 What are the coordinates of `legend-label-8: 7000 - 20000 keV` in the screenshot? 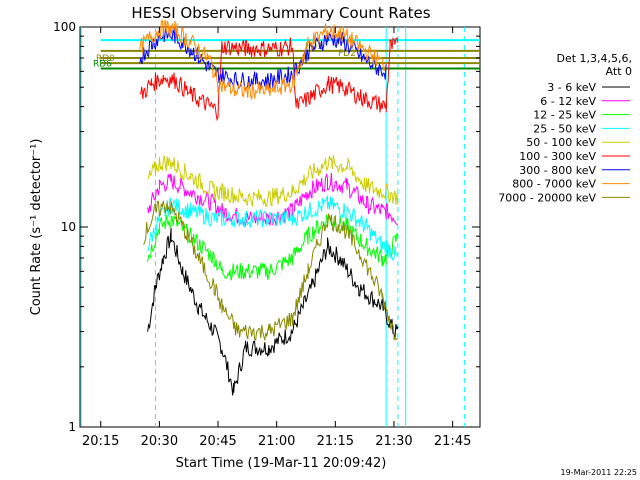 It's located at (547, 197).